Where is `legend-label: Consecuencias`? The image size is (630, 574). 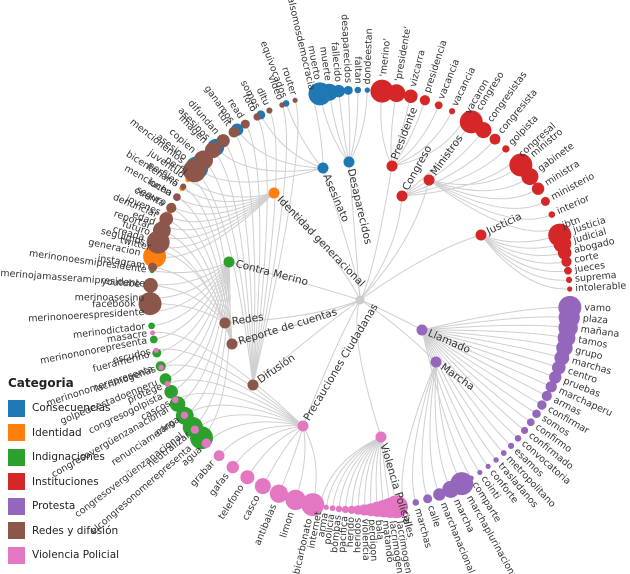
legend-label: Consecuencias is located at coordinates (71, 408).